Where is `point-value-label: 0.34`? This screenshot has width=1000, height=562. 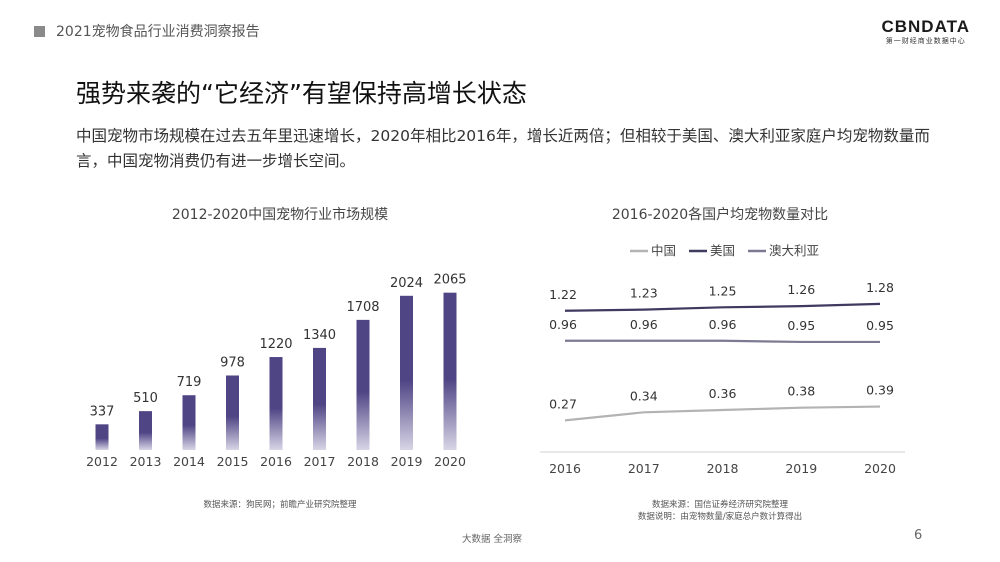
point-value-label: 0.34 is located at coordinates (644, 395).